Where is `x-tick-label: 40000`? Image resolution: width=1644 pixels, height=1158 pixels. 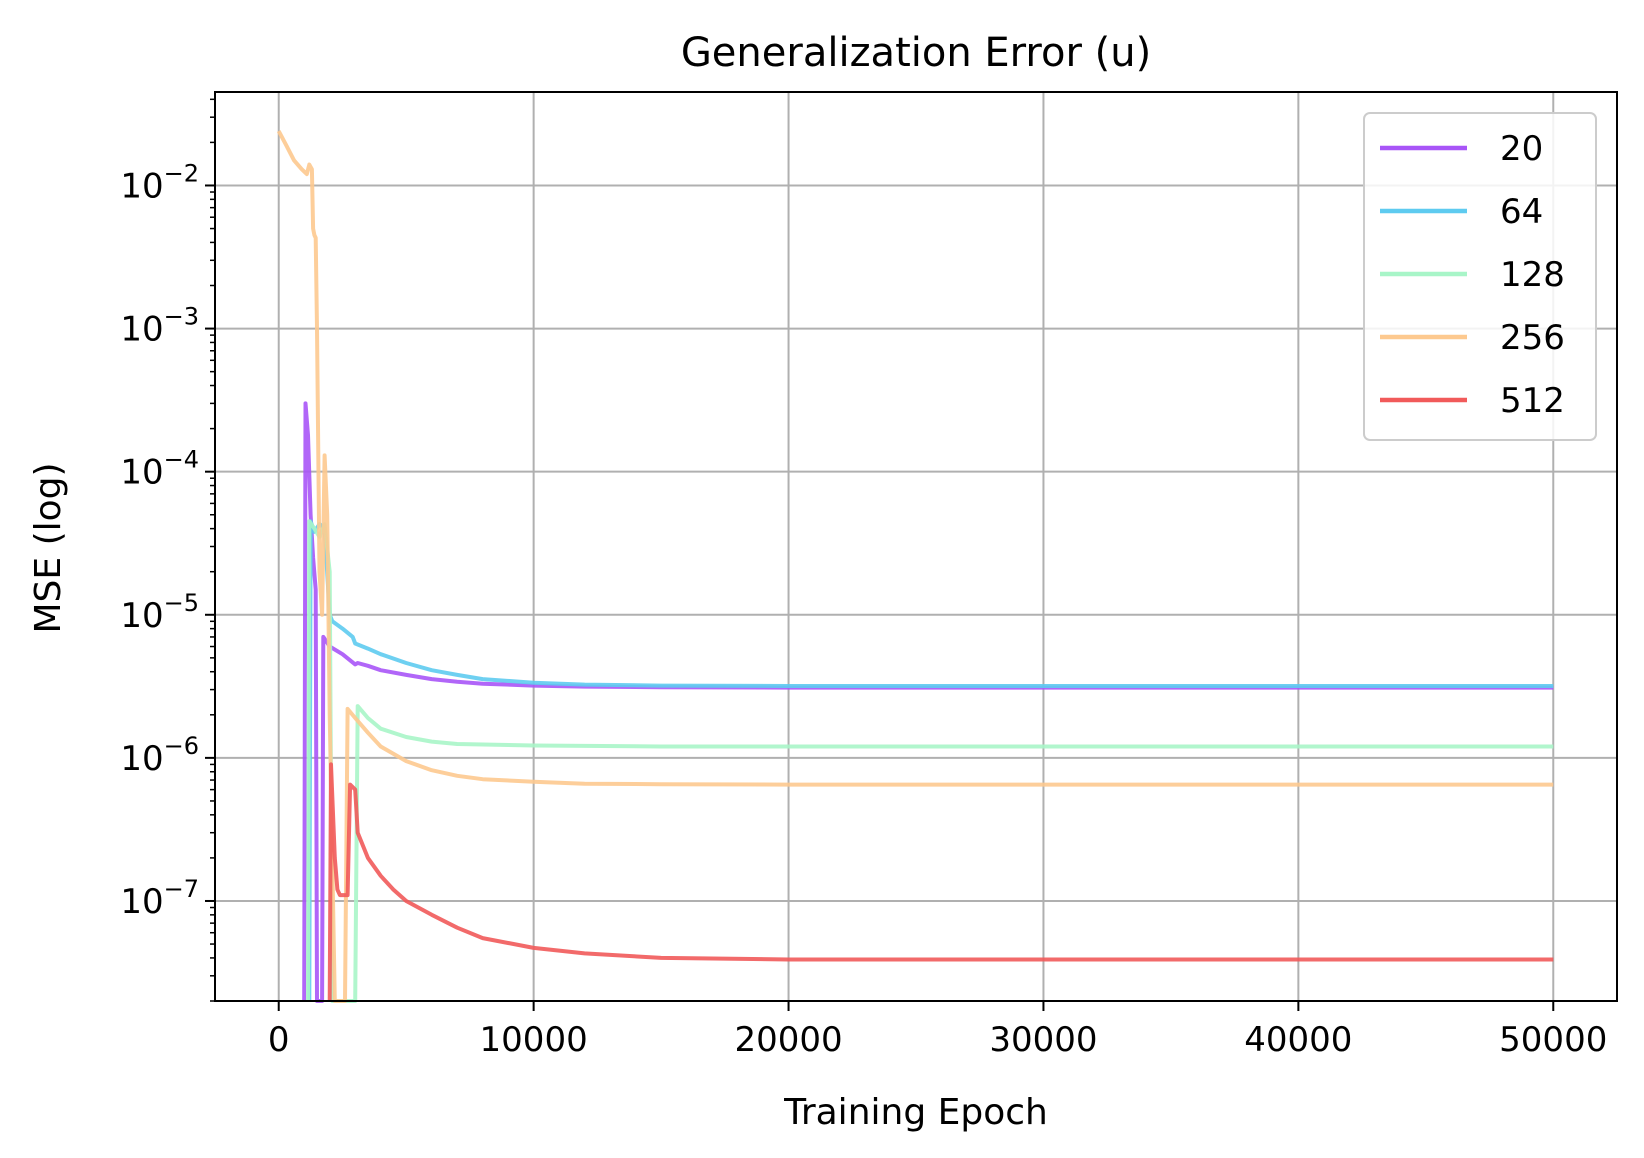 x-tick-label: 40000 is located at coordinates (1298, 1040).